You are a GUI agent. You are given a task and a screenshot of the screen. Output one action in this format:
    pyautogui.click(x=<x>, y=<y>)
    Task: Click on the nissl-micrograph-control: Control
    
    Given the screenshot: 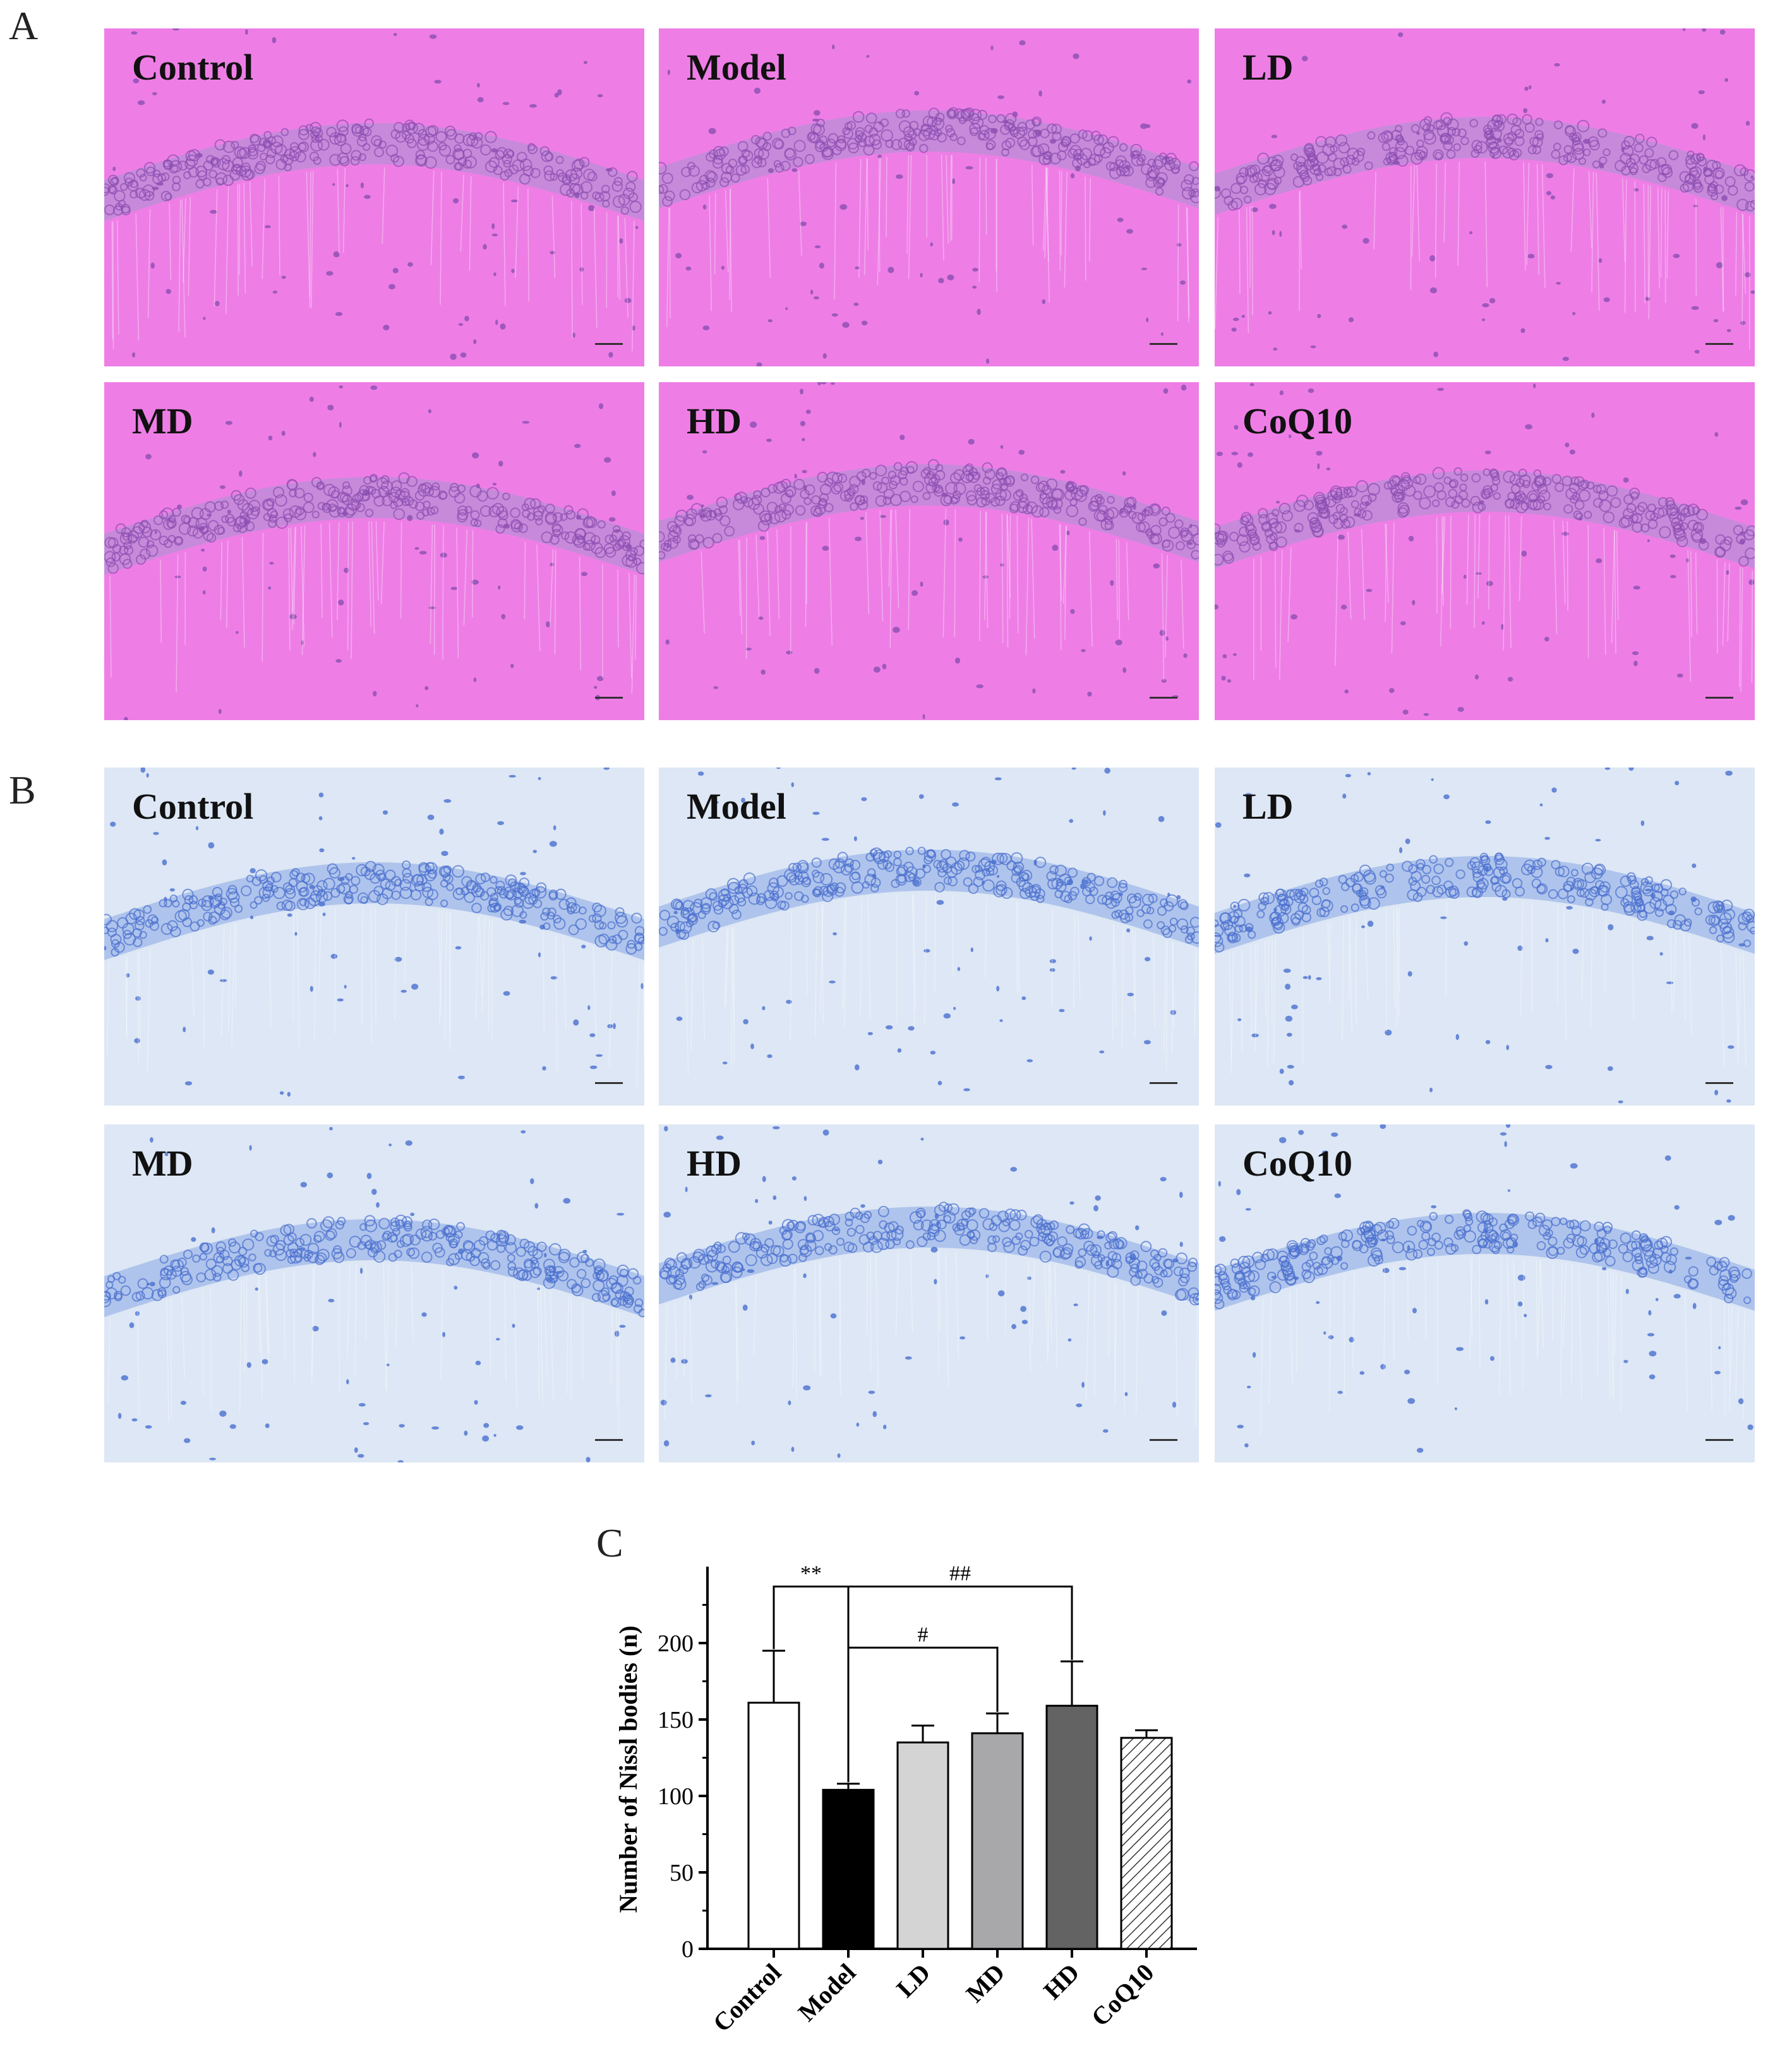 What is the action you would take?
    pyautogui.click(x=374, y=936)
    